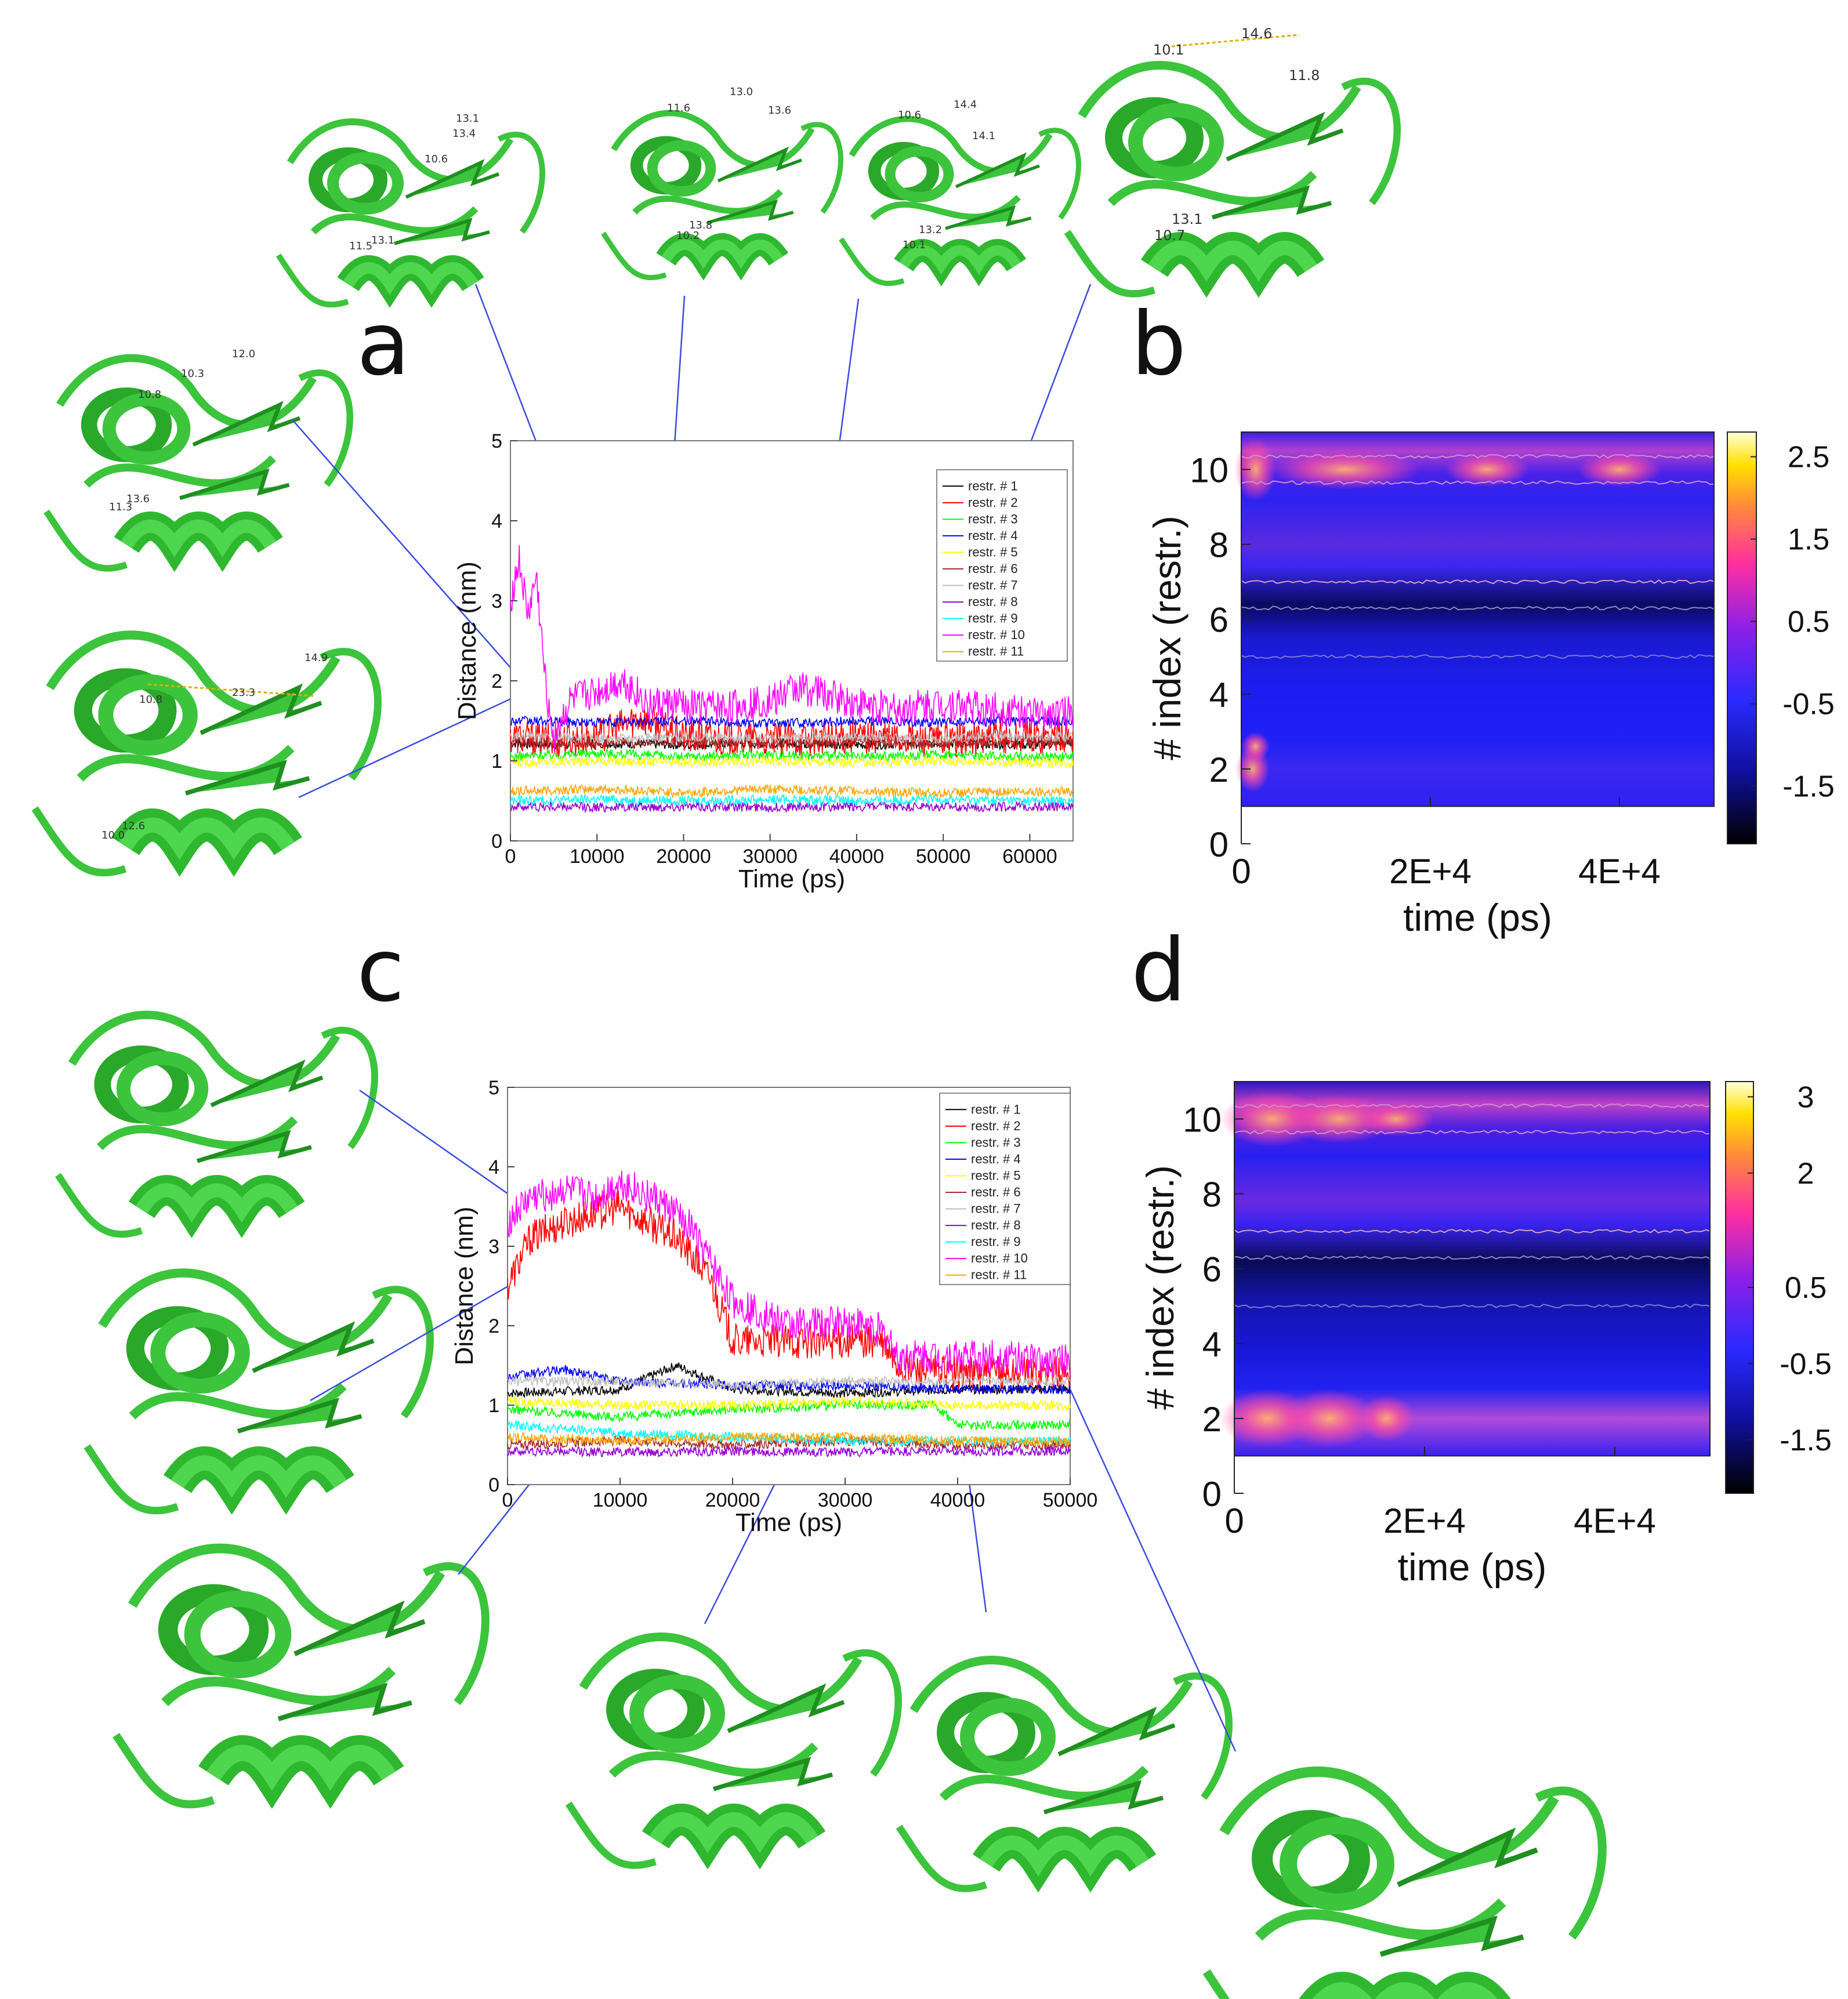 The width and height of the screenshot is (1848, 1999). Describe the element at coordinates (983, 136) in the screenshot. I see `distance-label: 14.1` at that location.